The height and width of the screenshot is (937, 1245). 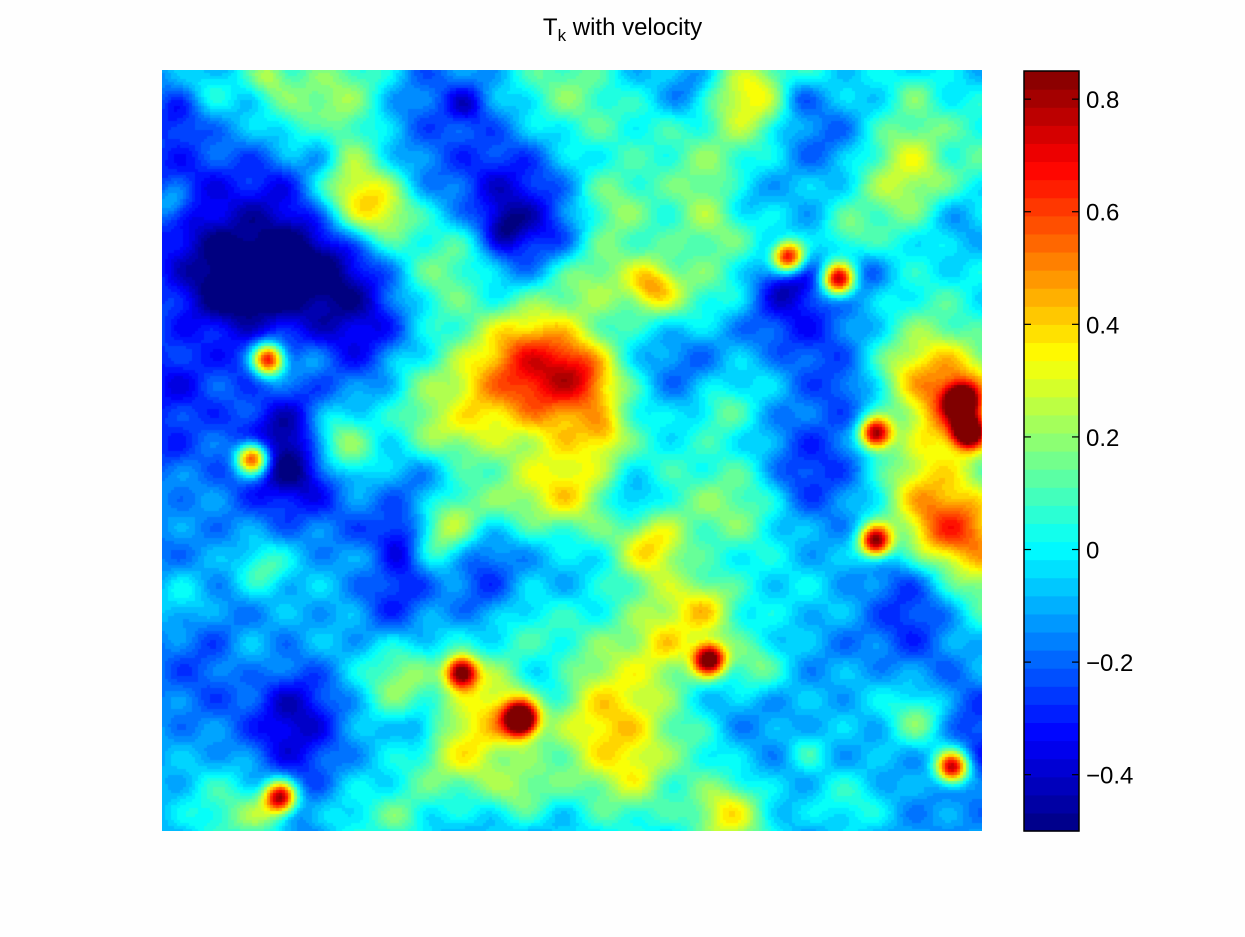 I want to click on colorbar-tick-label: −0.2, so click(x=1109, y=663).